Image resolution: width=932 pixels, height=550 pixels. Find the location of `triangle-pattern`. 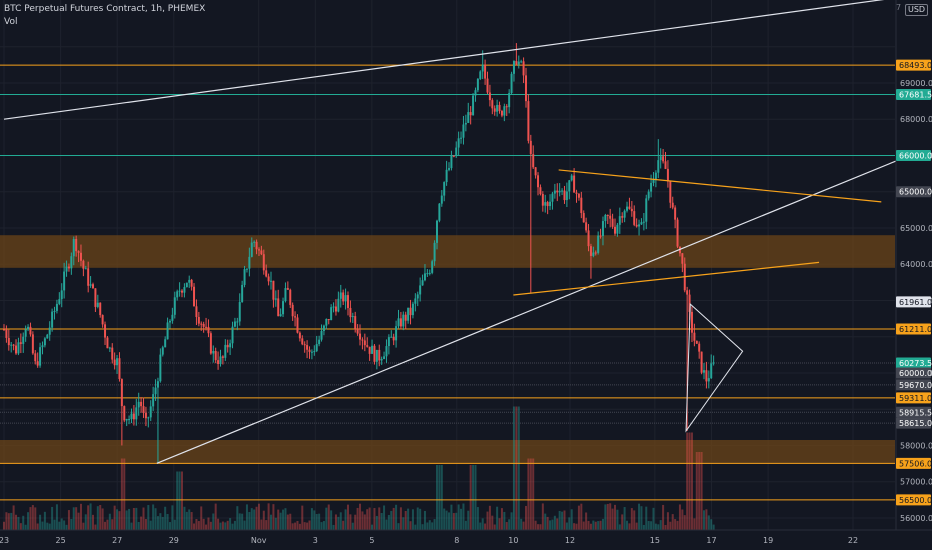

triangle-pattern is located at coordinates (714, 367).